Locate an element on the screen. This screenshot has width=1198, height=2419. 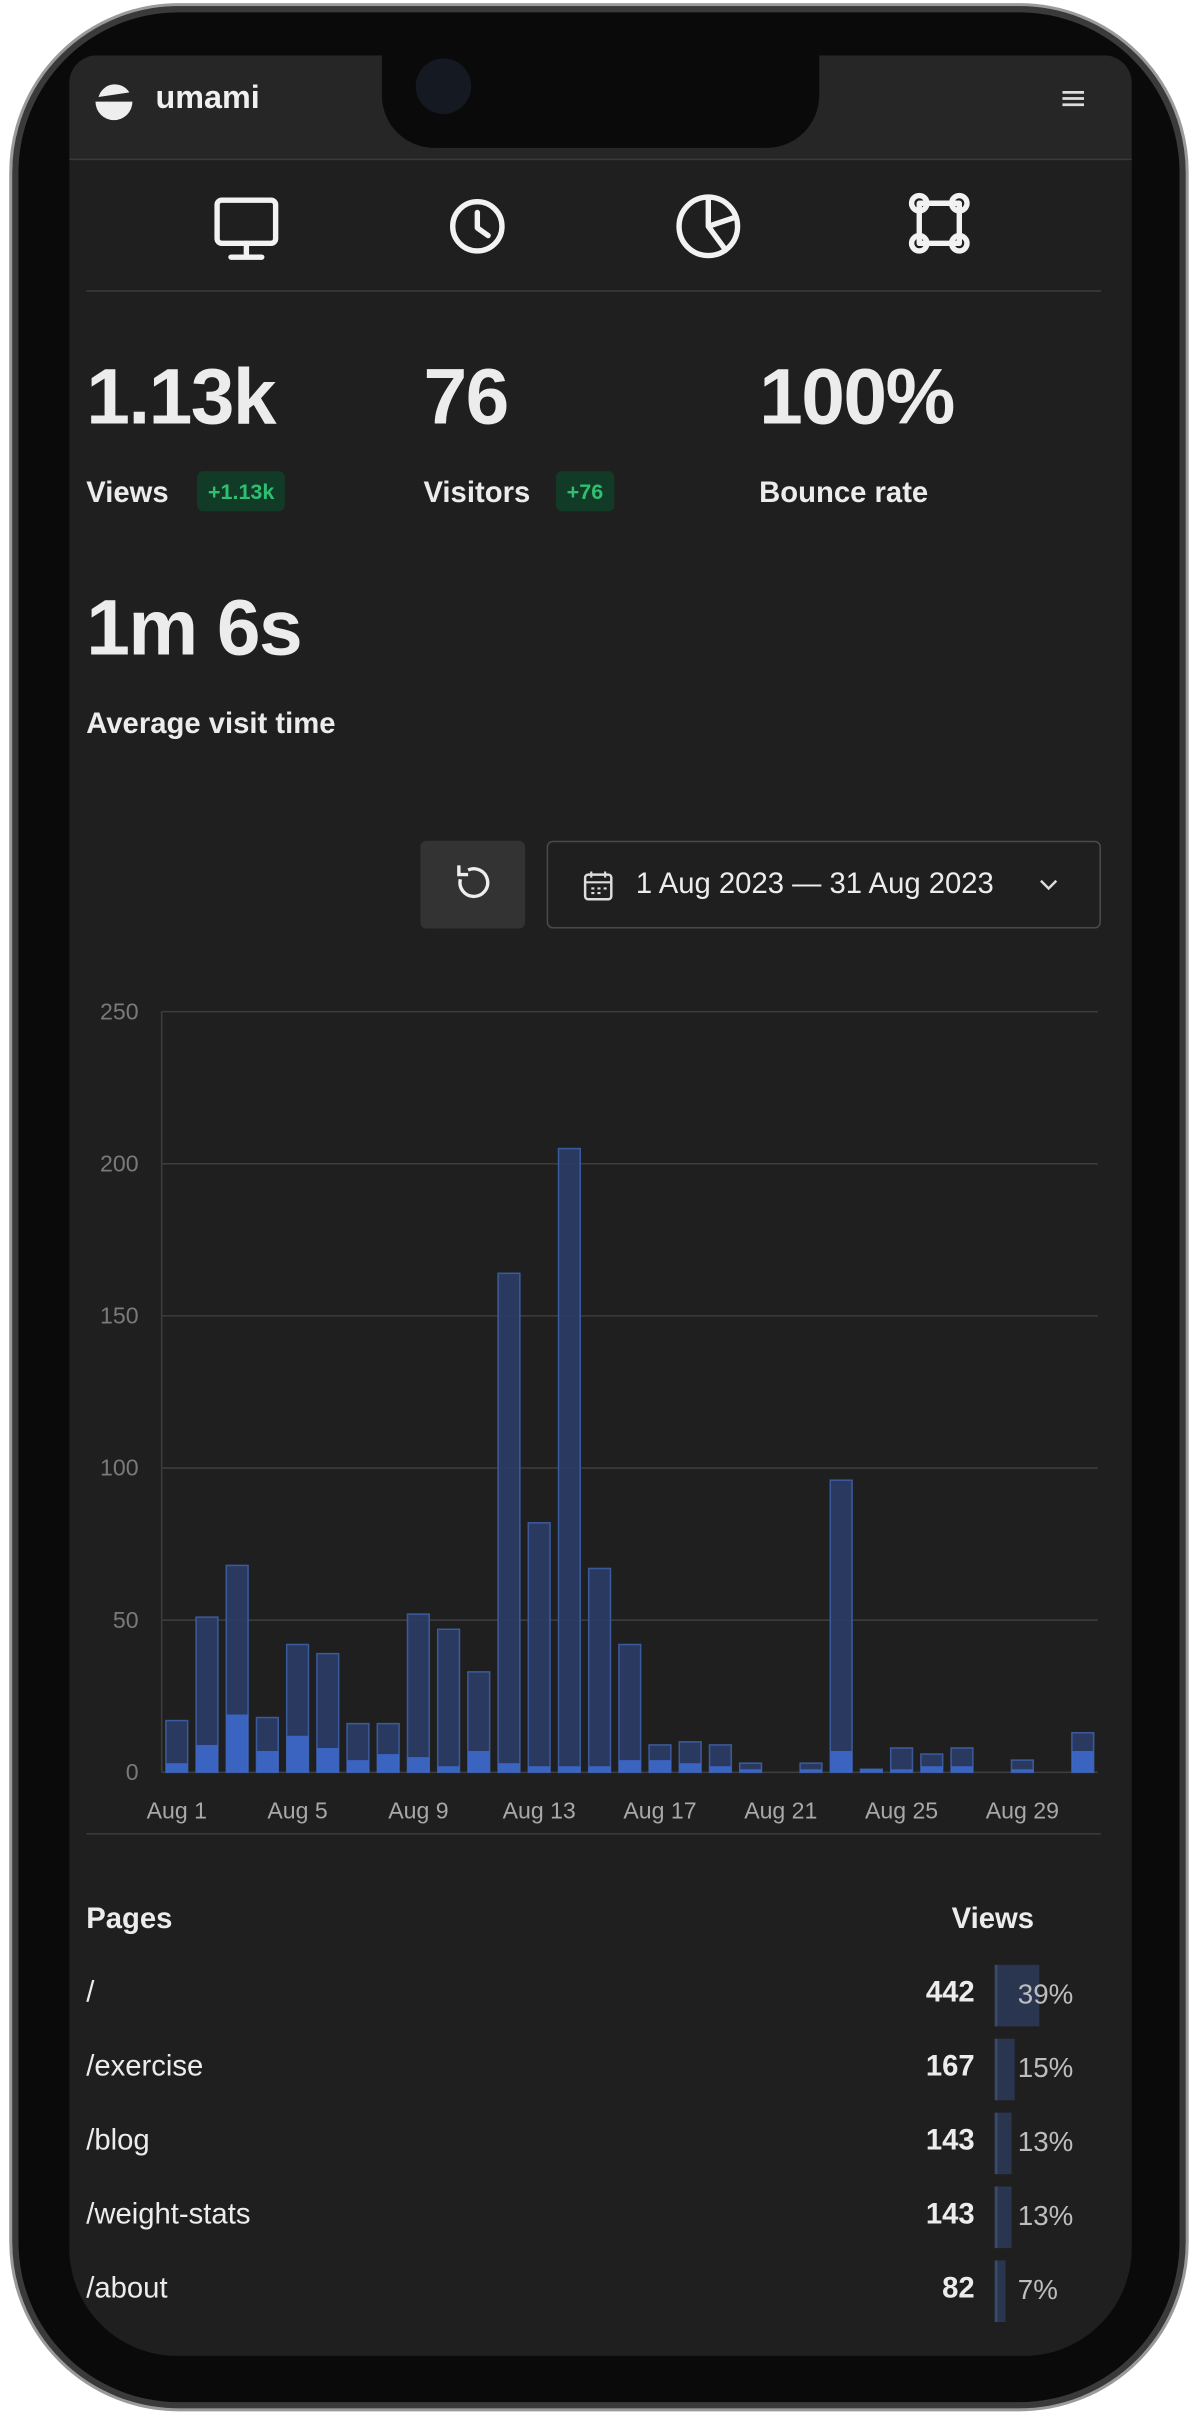
nav-overview is located at coordinates (246, 228).